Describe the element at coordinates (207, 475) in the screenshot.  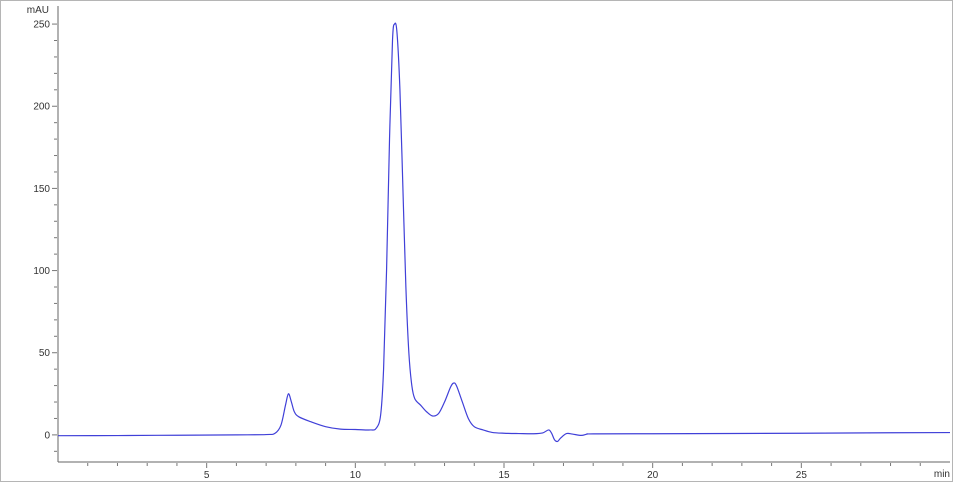
I see `x-tick-label: 5` at that location.